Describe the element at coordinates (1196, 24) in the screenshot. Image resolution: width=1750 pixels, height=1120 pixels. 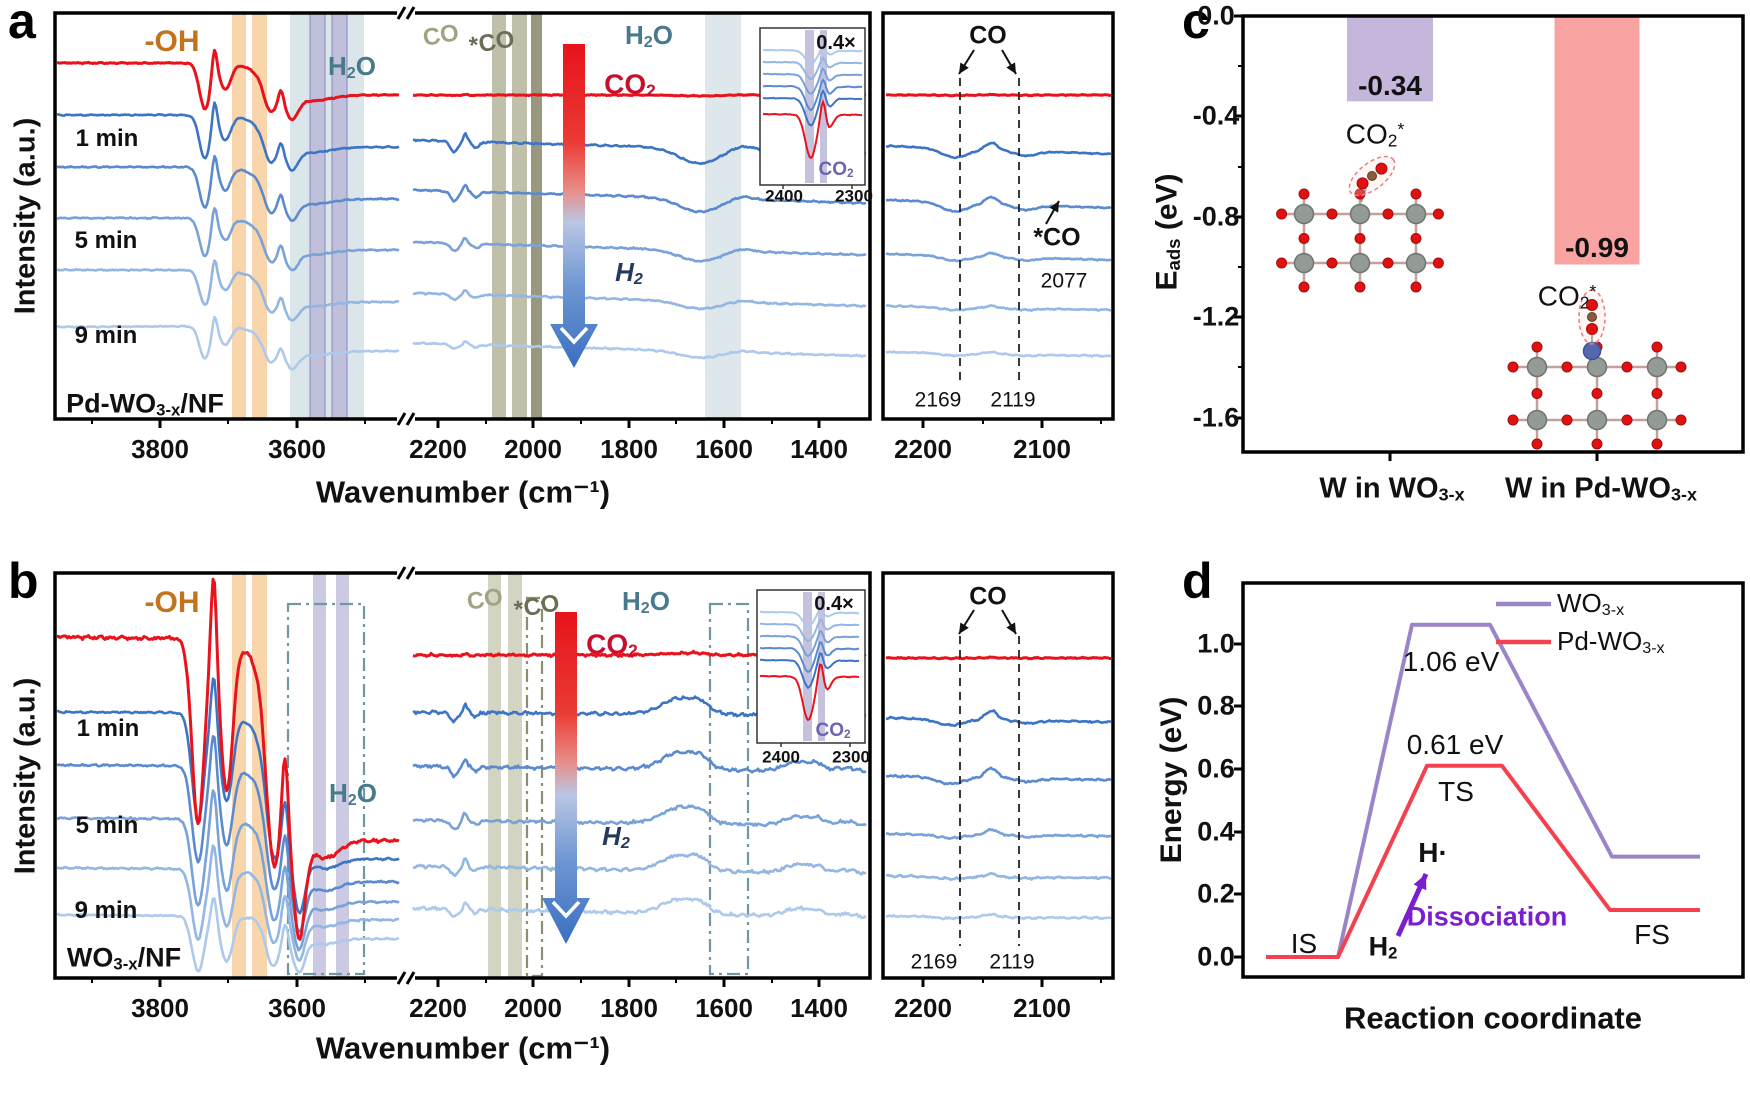
I see `panel-letter-c: c` at that location.